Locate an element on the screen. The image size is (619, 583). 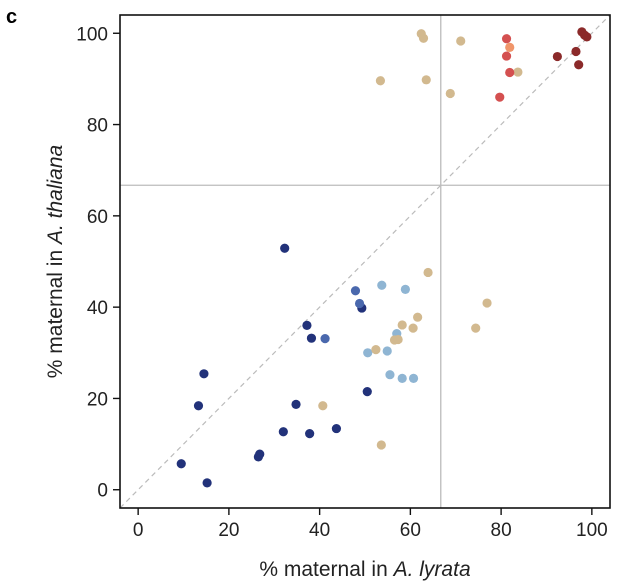
x-axis-label: % maternal in A. lyrata is located at coordinates (364, 569).